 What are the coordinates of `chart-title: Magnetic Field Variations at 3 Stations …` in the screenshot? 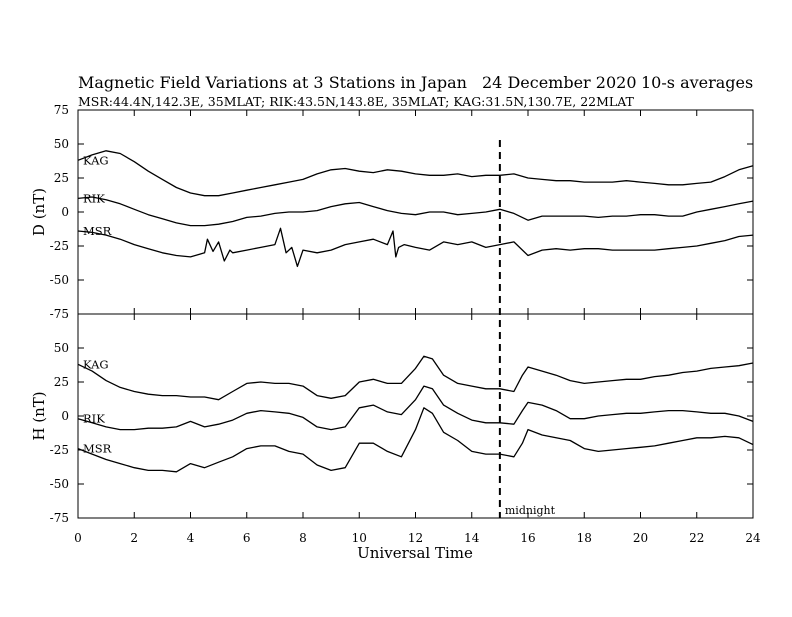 It's located at (272, 82).